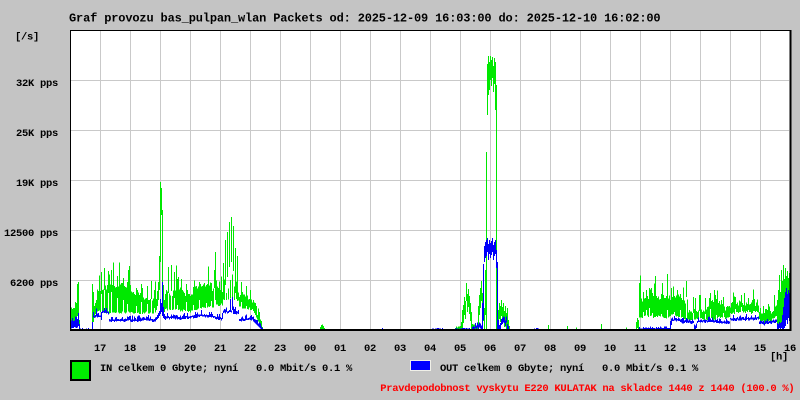  Describe the element at coordinates (220, 349) in the screenshot. I see `svg-text: 21` at that location.